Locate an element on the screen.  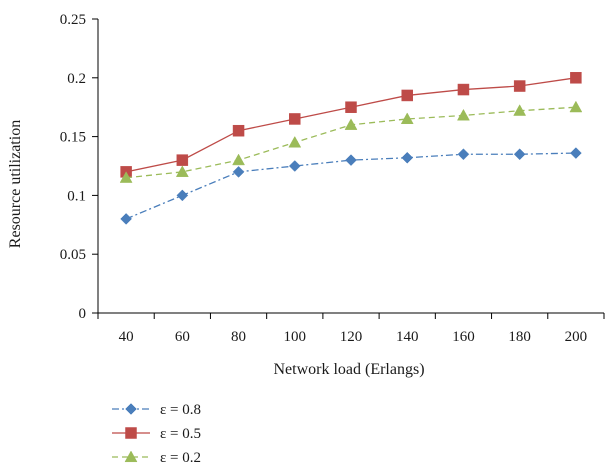
x-tick-label: 140 is located at coordinates (407, 337).